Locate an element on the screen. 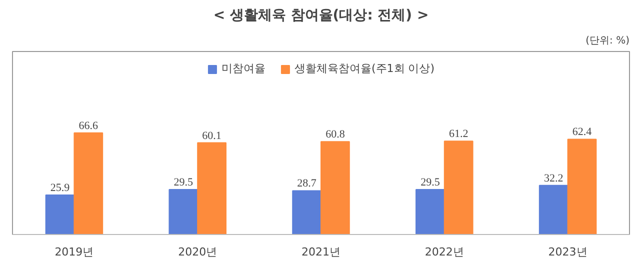 Image resolution: width=641 pixels, height=261 pixels. x-tick-label: 2023년 is located at coordinates (568, 252).